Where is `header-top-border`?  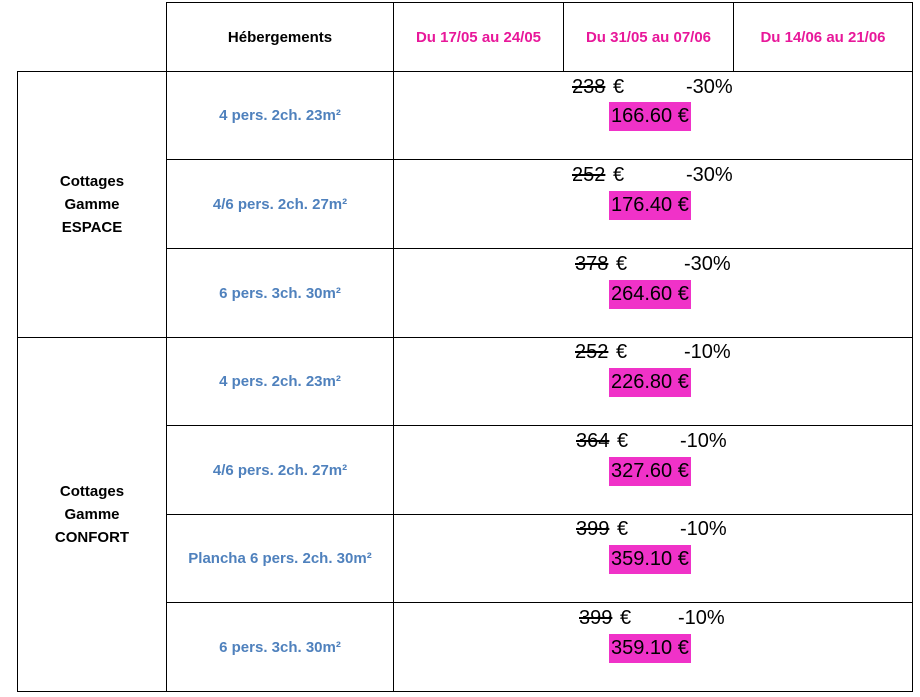 header-top-border is located at coordinates (539, 2).